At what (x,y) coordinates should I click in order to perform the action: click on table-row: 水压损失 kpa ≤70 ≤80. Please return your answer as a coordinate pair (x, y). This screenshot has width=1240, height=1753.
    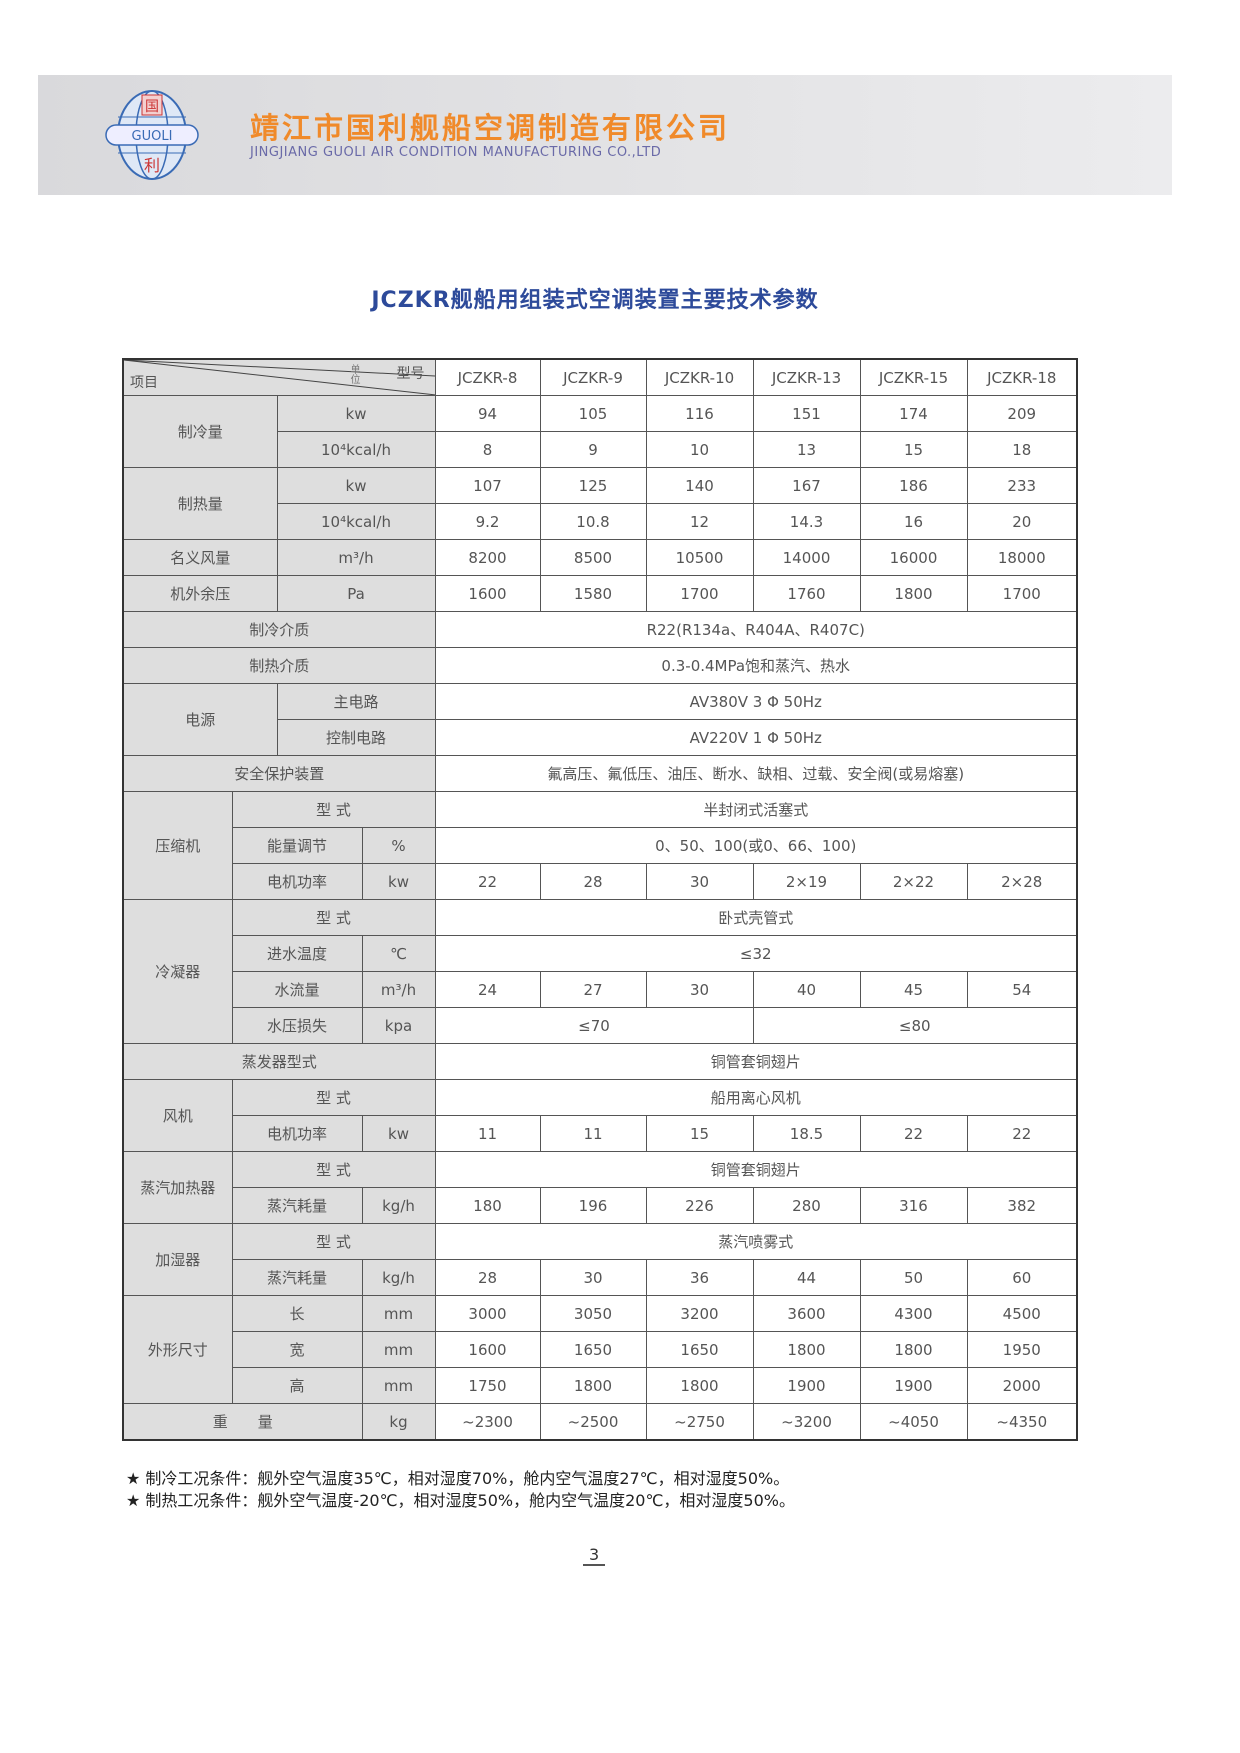
    Looking at the image, I should click on (600, 1025).